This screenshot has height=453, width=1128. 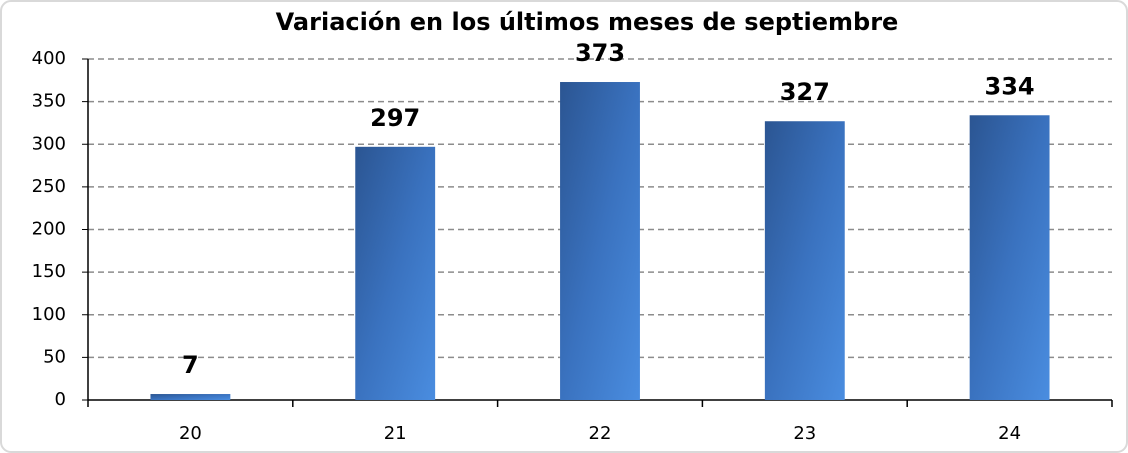 I want to click on x-tick-label: 21, so click(x=395, y=433).